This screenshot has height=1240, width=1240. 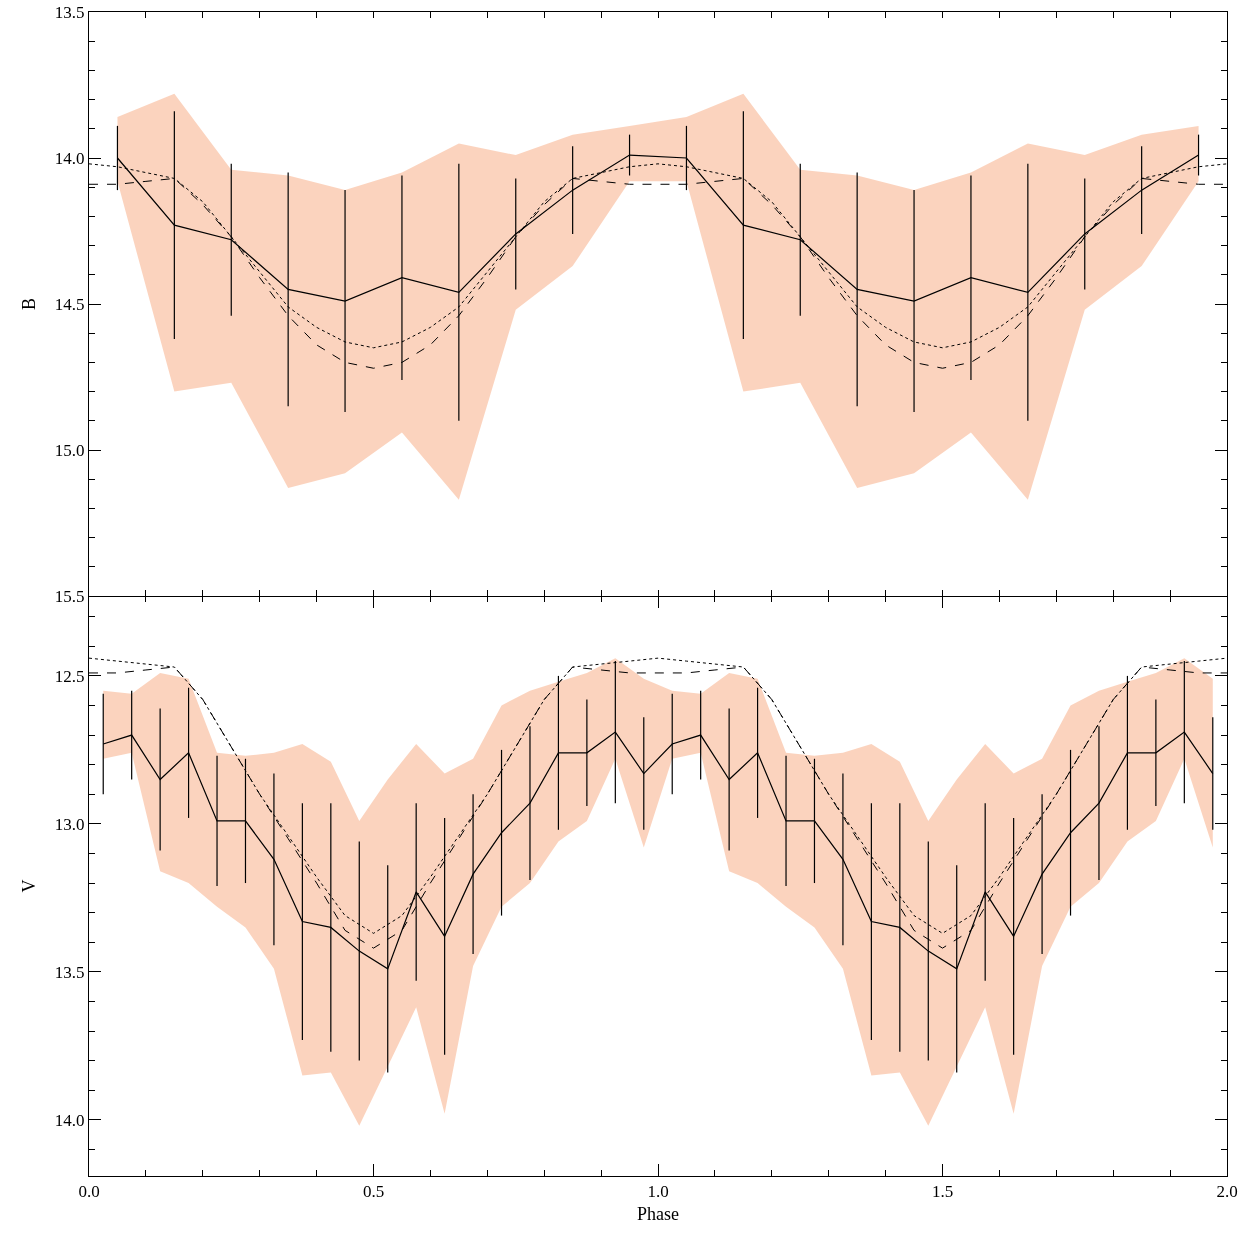 What do you see at coordinates (1227, 1192) in the screenshot?
I see `x-tick-label: 2.0` at bounding box center [1227, 1192].